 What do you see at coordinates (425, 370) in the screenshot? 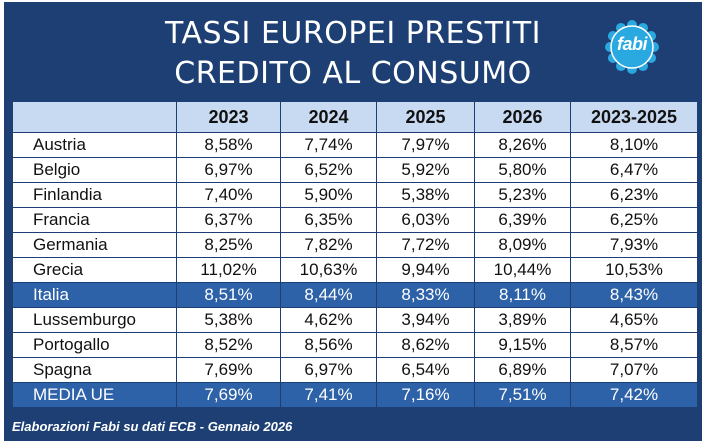
I see `rate-cell: 6,54%` at bounding box center [425, 370].